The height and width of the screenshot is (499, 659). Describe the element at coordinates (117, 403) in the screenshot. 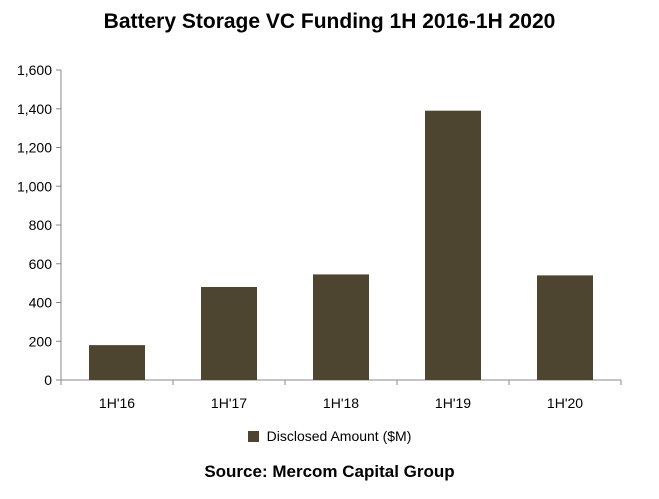

I see `x-tick-label: 1H'16` at that location.